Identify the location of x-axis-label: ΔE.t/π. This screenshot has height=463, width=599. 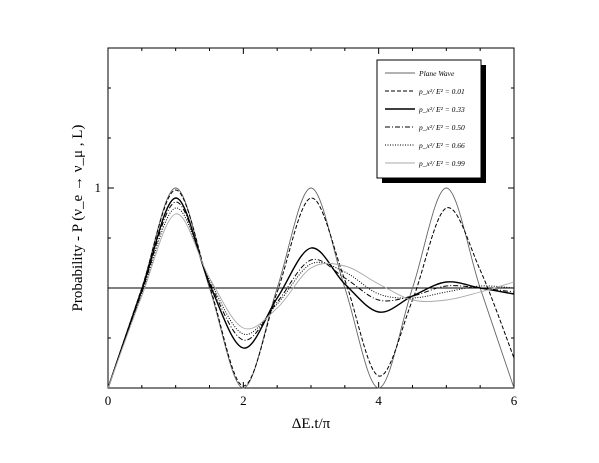
(311, 424).